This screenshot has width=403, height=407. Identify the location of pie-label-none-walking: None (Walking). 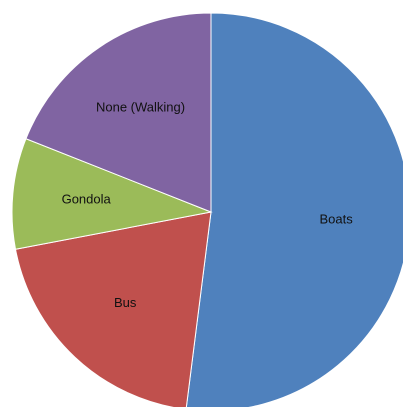
(140, 107).